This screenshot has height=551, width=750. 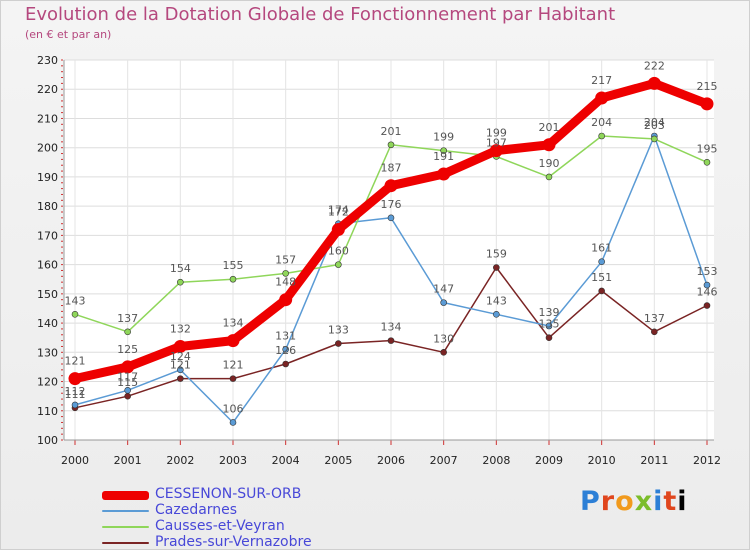 What do you see at coordinates (228, 494) in the screenshot?
I see `legend-label: CESSENON-SUR-ORB` at bounding box center [228, 494].